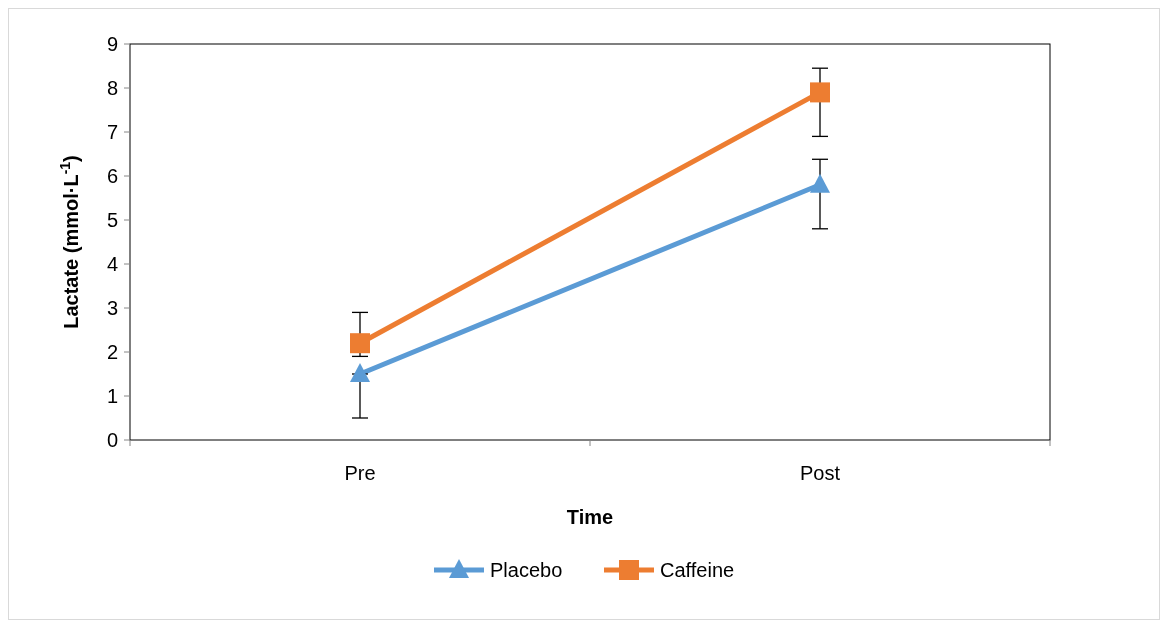 This screenshot has height=627, width=1160. I want to click on y-tick-label: 8, so click(112, 88).